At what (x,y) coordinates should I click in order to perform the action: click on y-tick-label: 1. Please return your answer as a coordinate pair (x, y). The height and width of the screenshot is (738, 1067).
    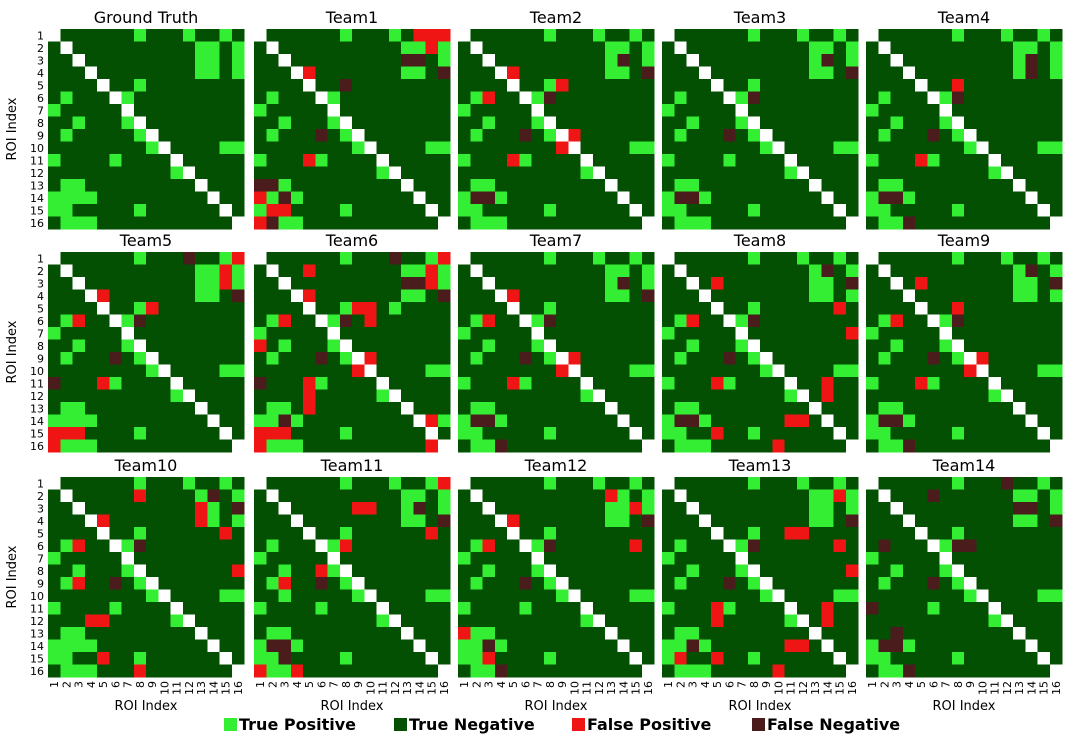
    Looking at the image, I should click on (40, 483).